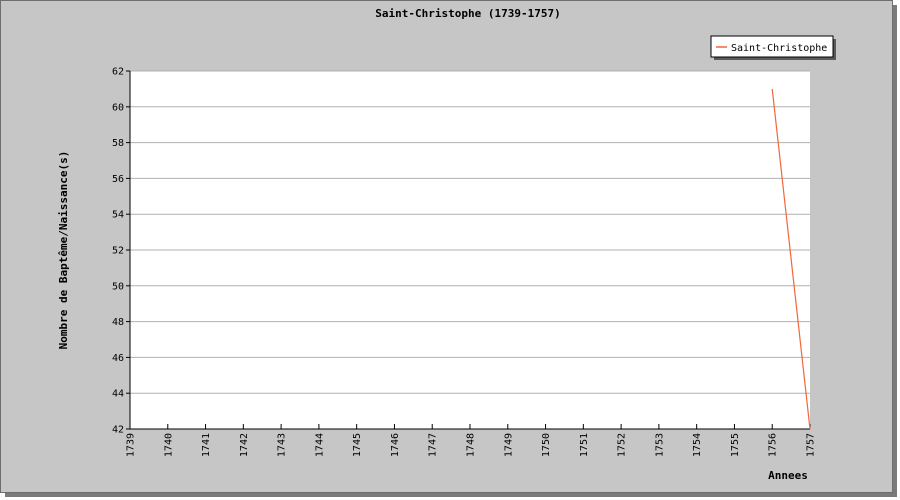 This screenshot has width=900, height=500. Describe the element at coordinates (811, 445) in the screenshot. I see `x-tick-label: 1757` at that location.